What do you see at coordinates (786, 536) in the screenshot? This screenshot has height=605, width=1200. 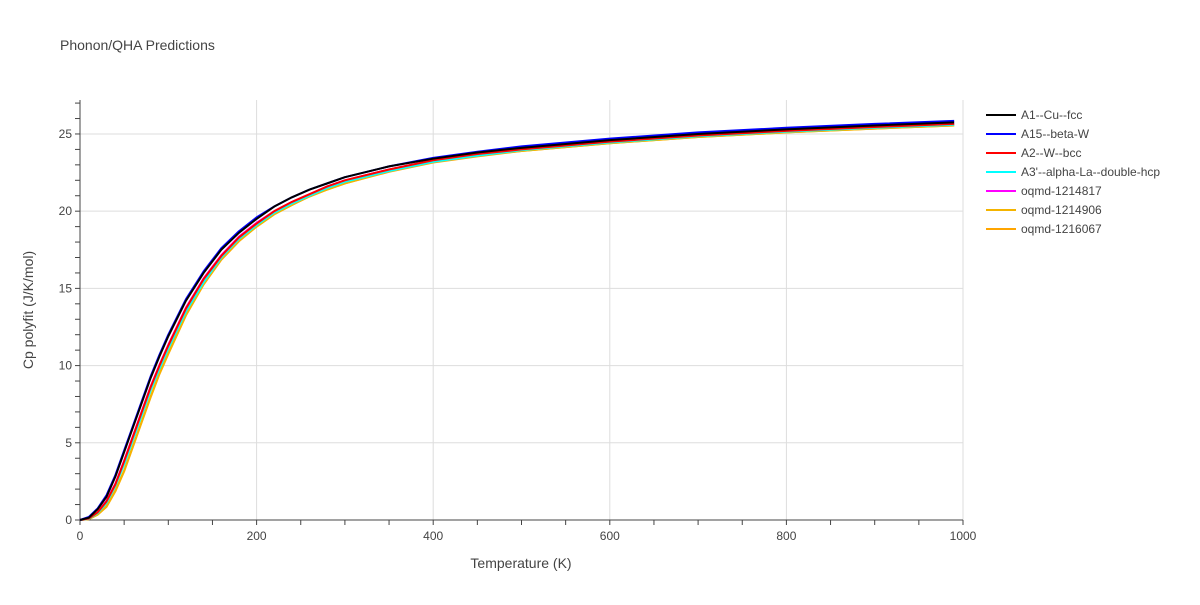 I see `x-tick-label: 800` at bounding box center [786, 536].